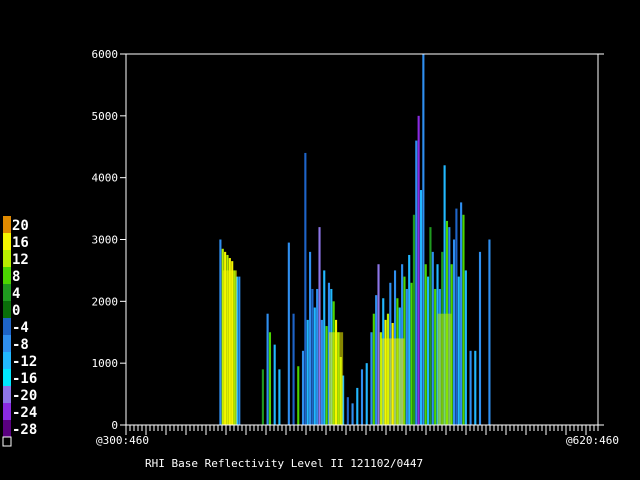 Image resolution: width=640 pixels, height=480 pixels. What do you see at coordinates (20, 243) in the screenshot?
I see `legend-label: 16` at bounding box center [20, 243].